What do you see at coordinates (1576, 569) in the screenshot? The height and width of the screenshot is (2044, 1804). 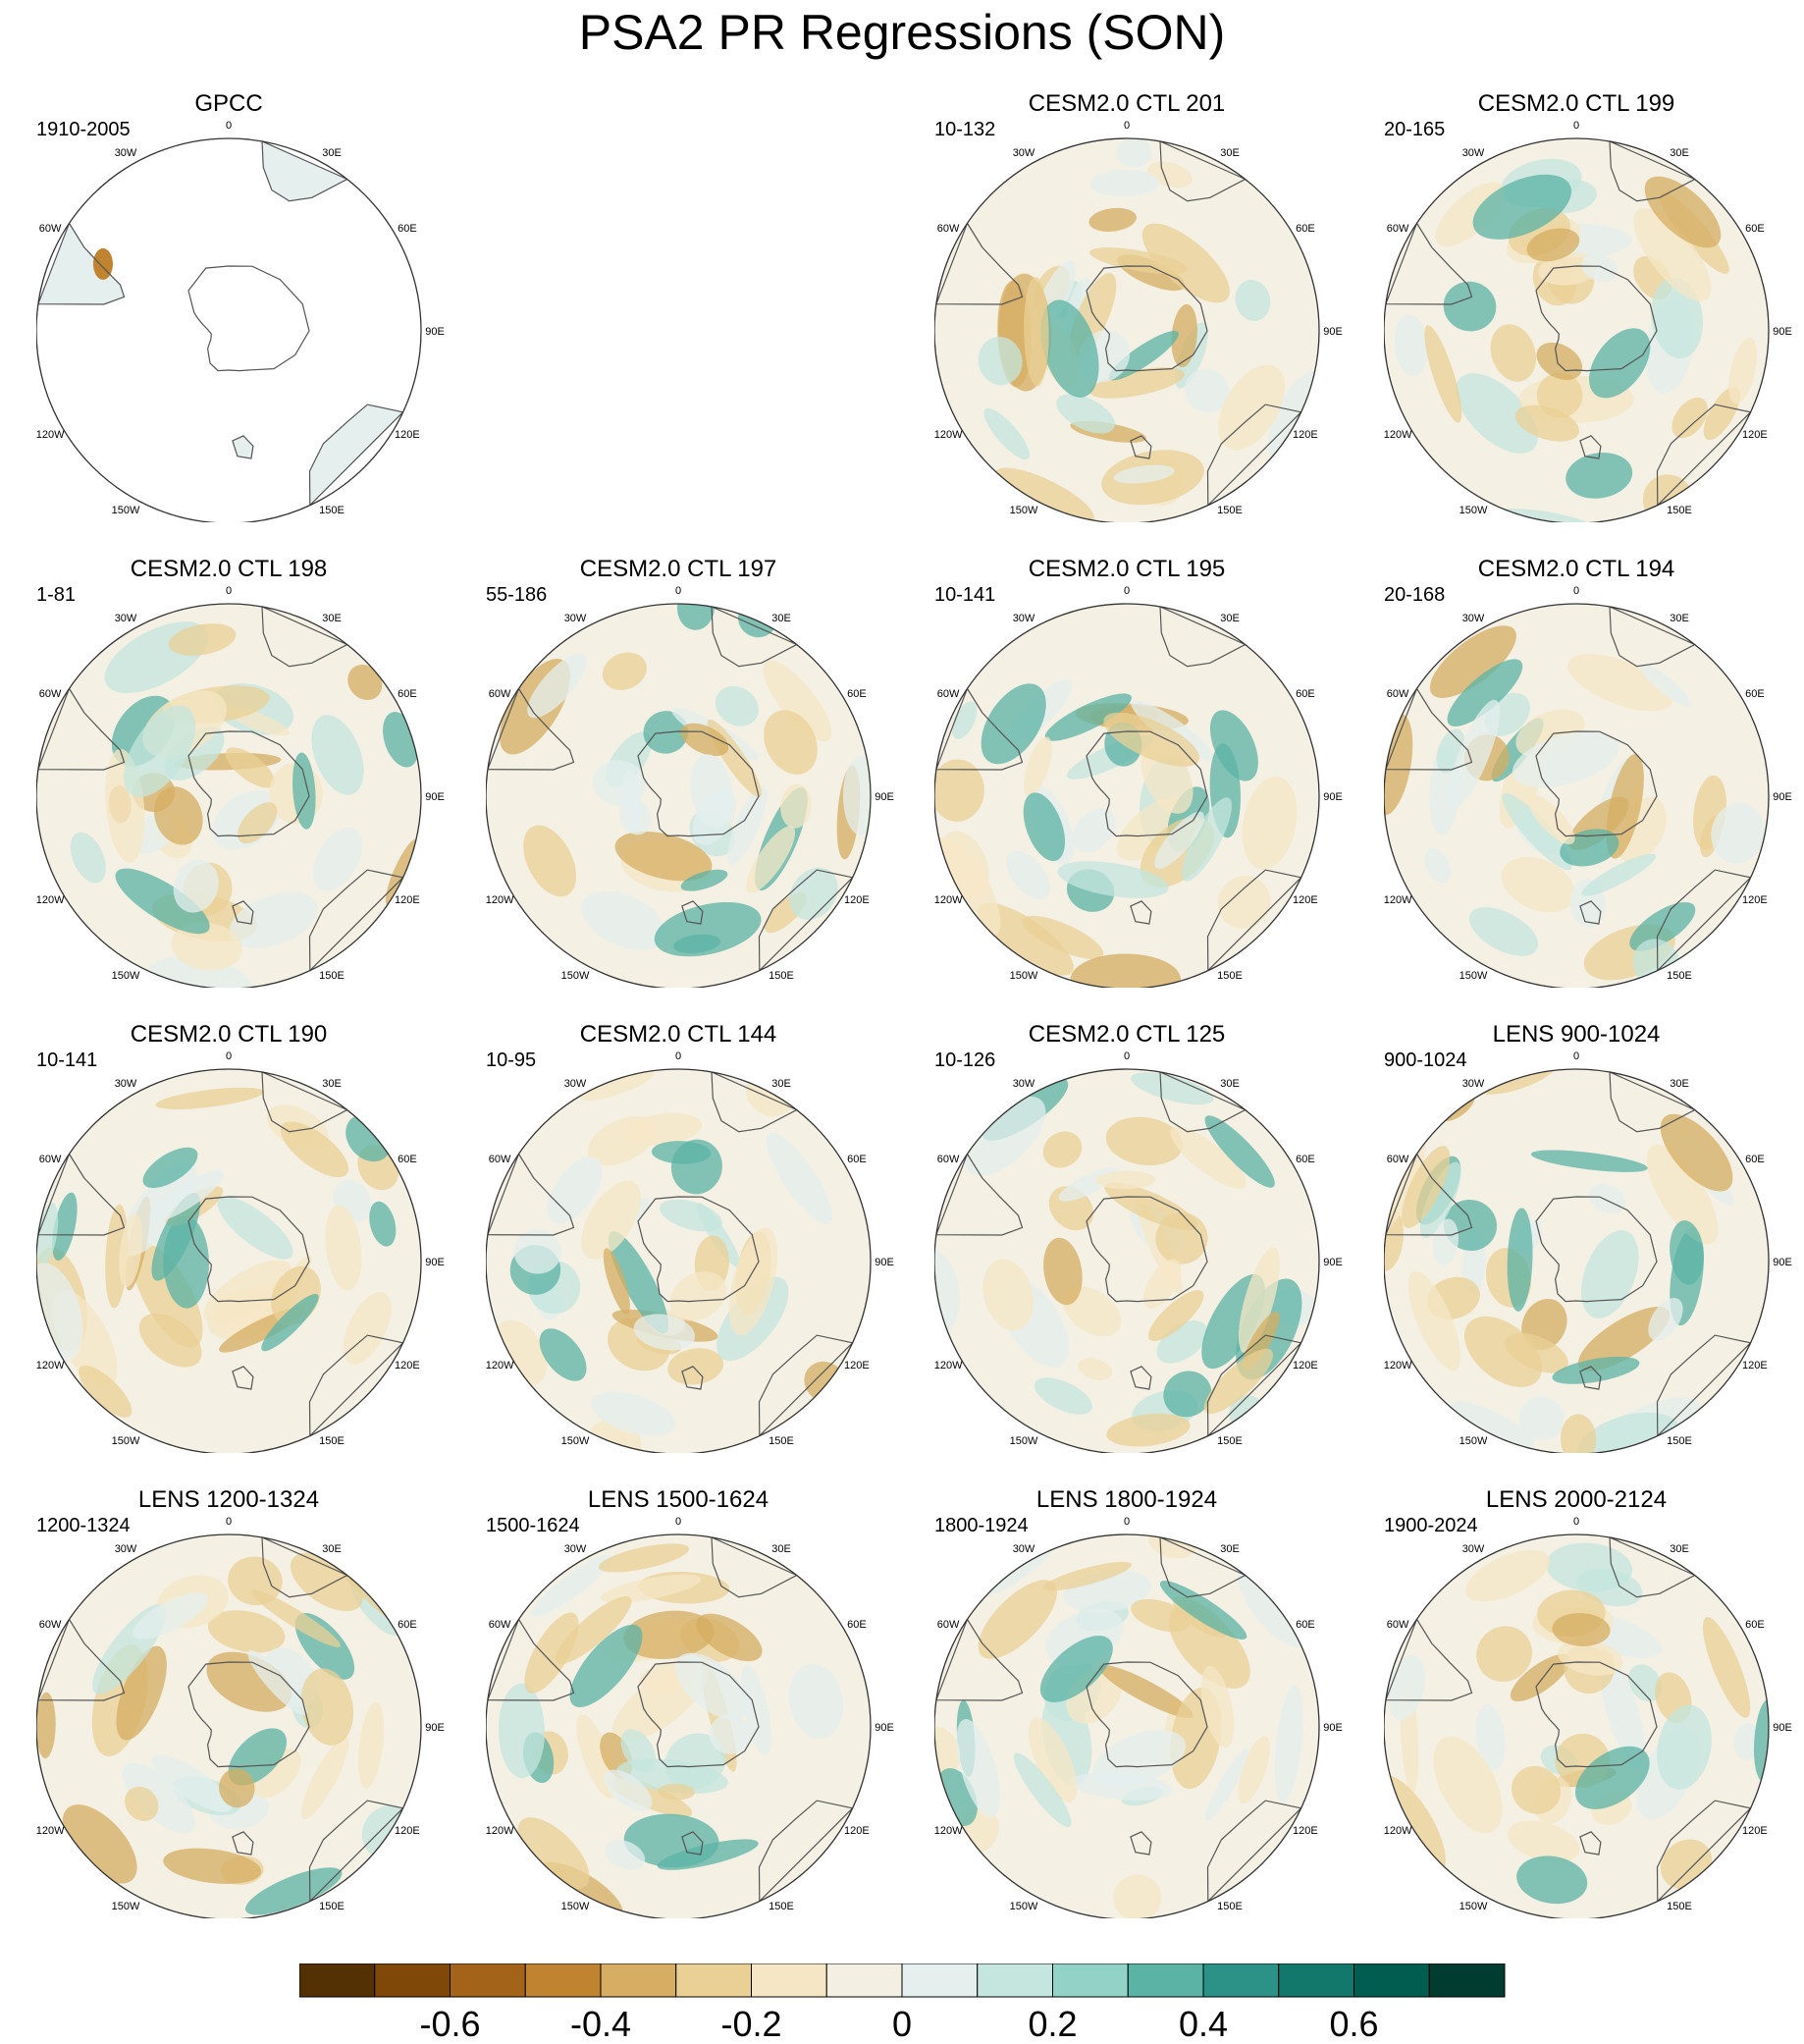 I see `panel-title: CESM2.0 CTL 194` at bounding box center [1576, 569].